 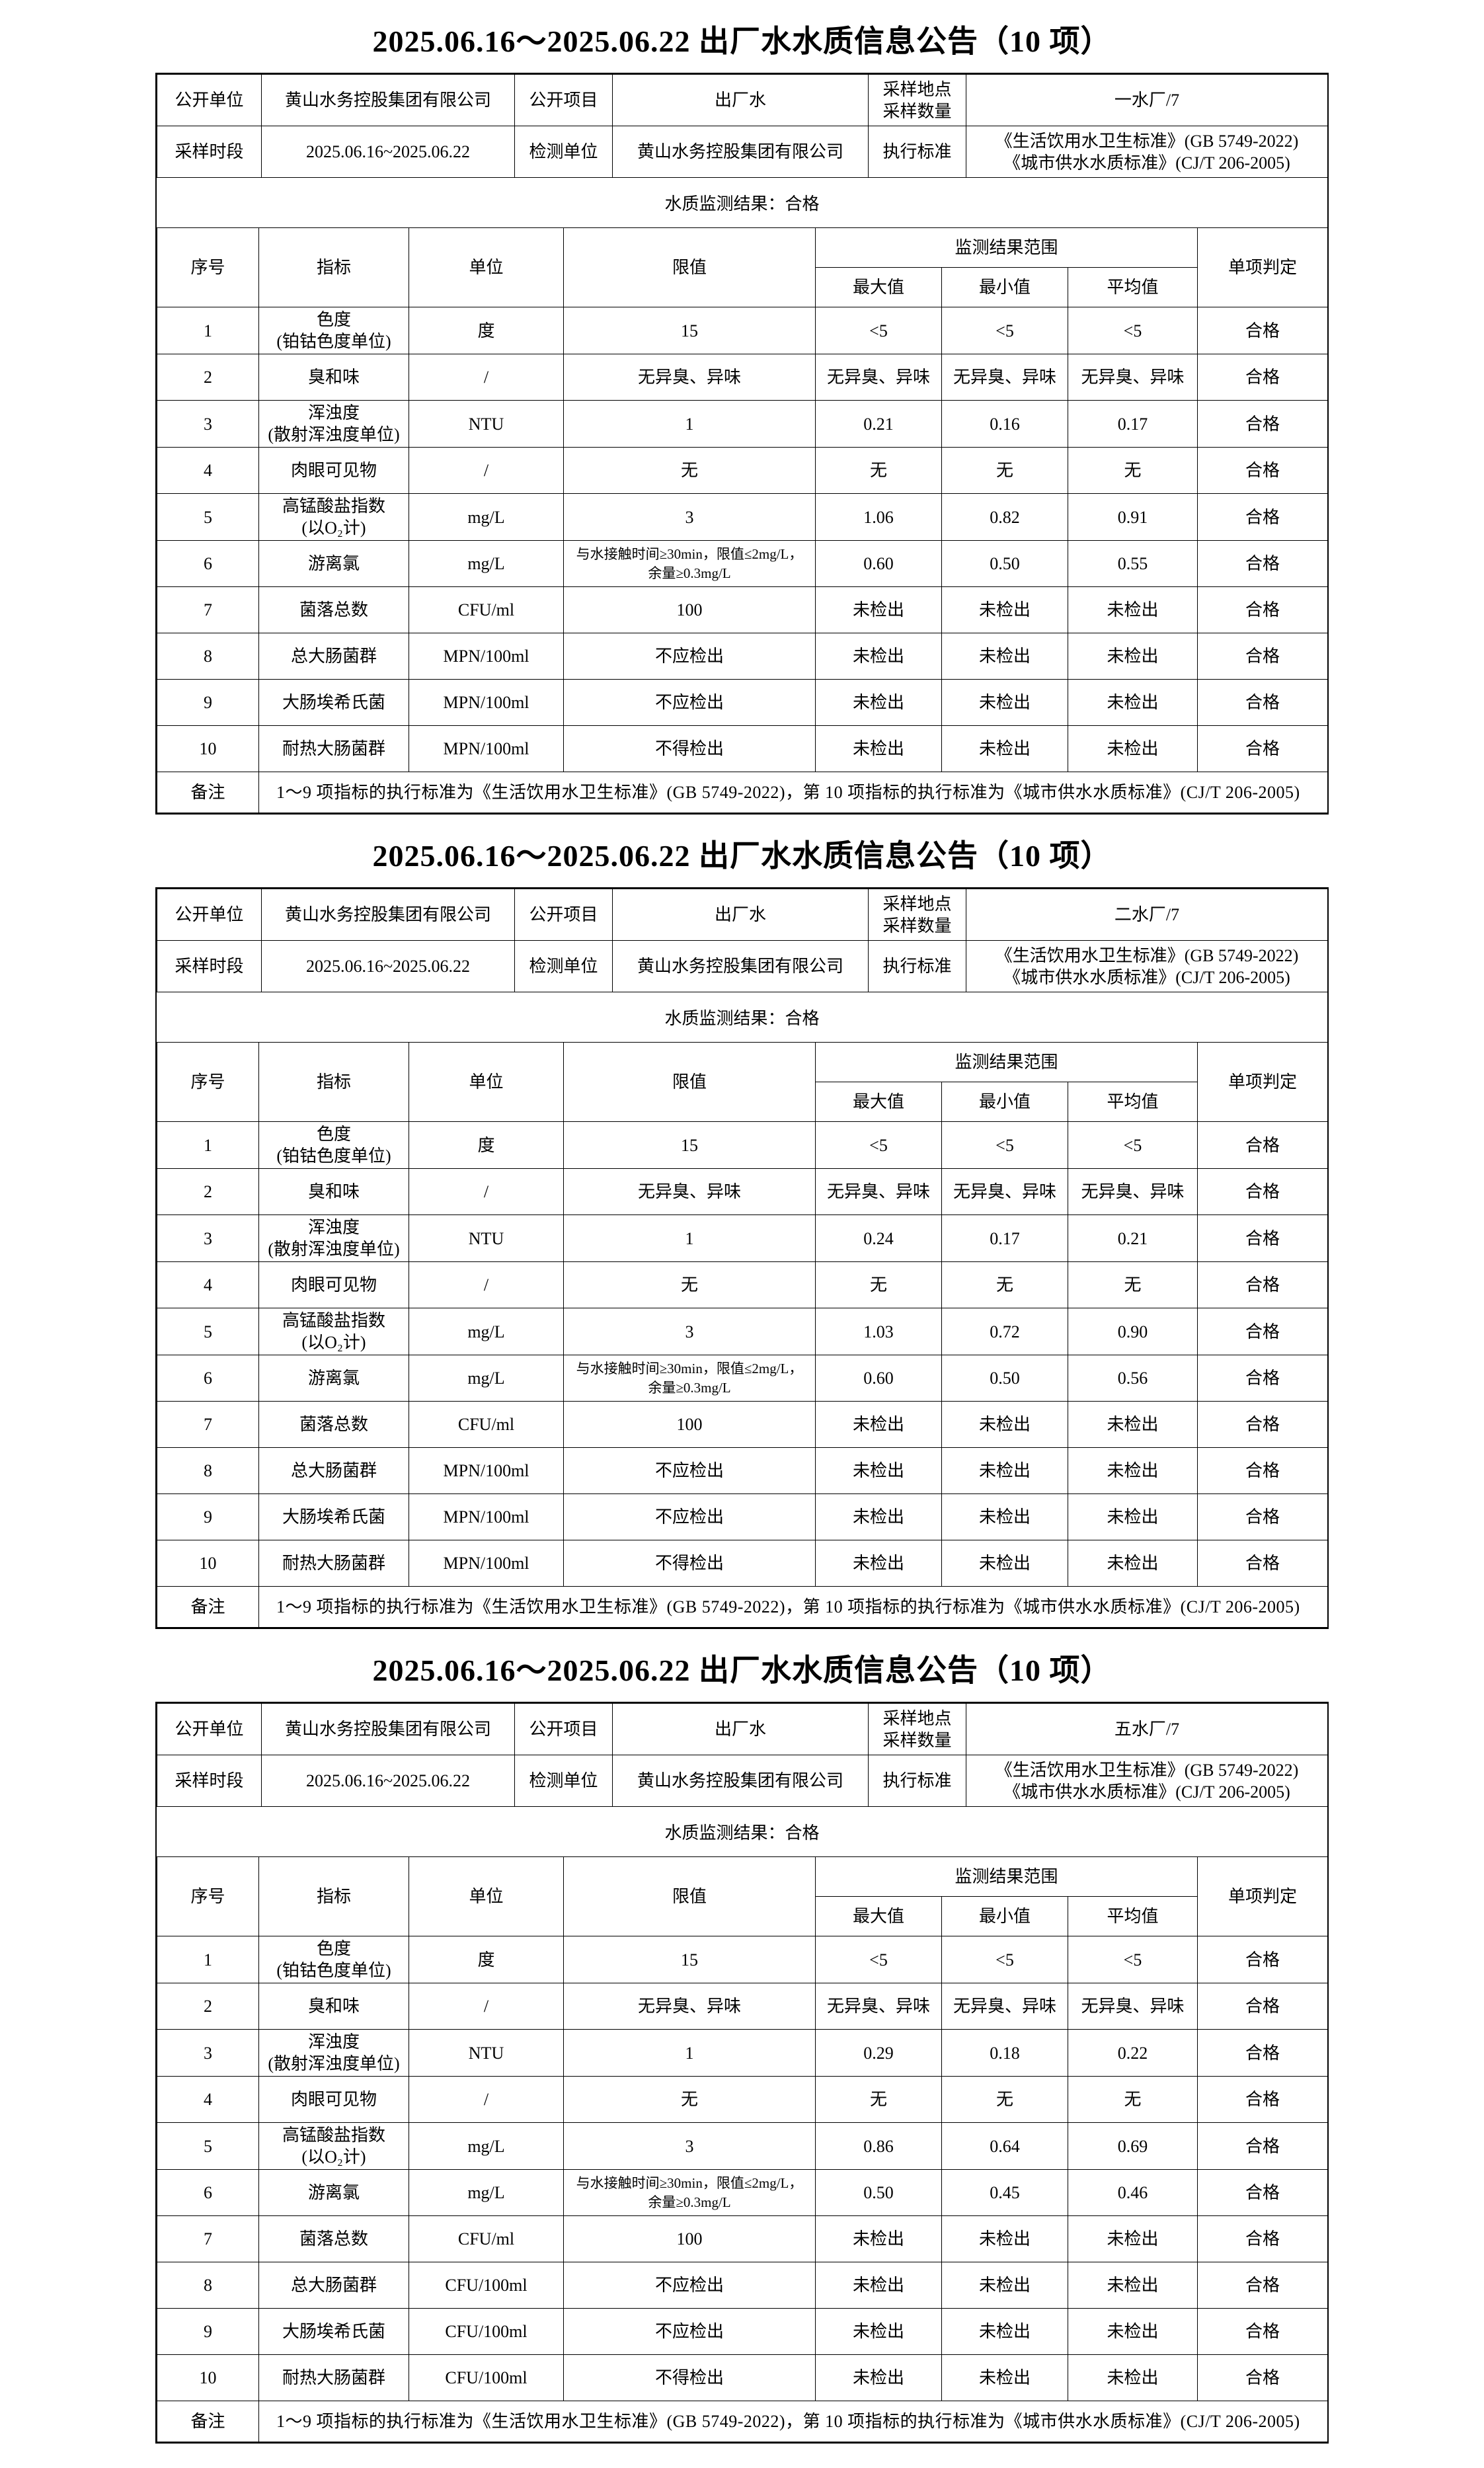 What do you see at coordinates (878, 287) in the screenshot?
I see `col-header-max: 最大值` at bounding box center [878, 287].